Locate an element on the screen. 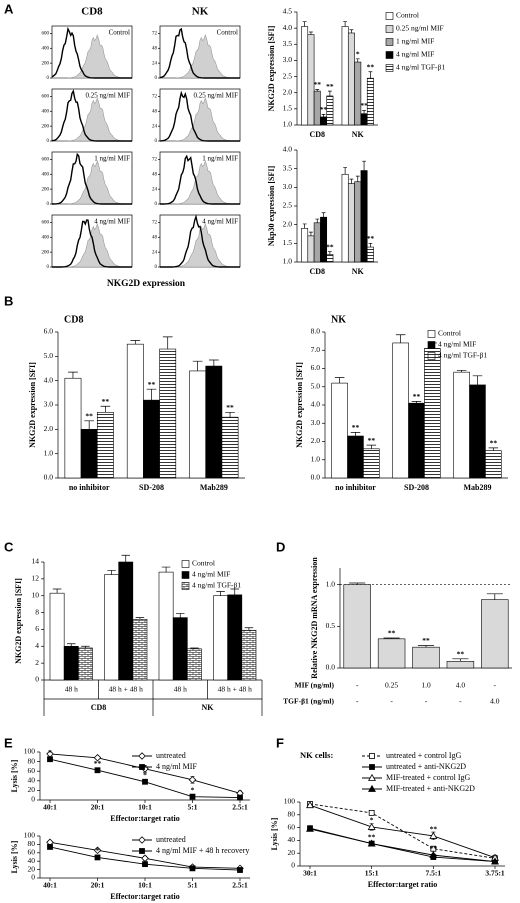  legend-label: Control is located at coordinates (449, 333).